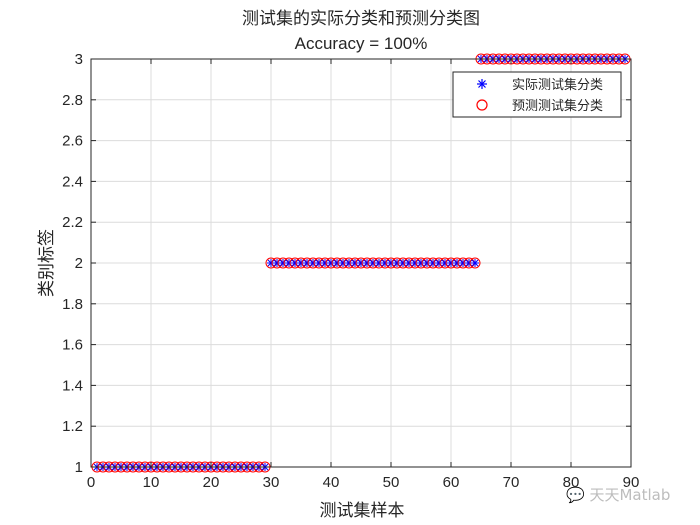 The image size is (700, 525). What do you see at coordinates (79, 263) in the screenshot?
I see `y-tick-label: 2` at bounding box center [79, 263].